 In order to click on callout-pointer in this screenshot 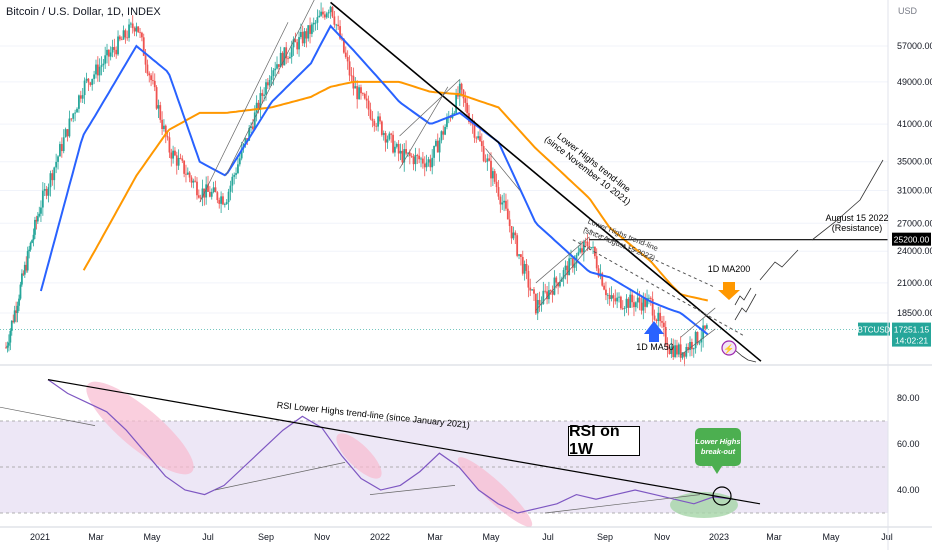, I will do `click(717, 470)`.